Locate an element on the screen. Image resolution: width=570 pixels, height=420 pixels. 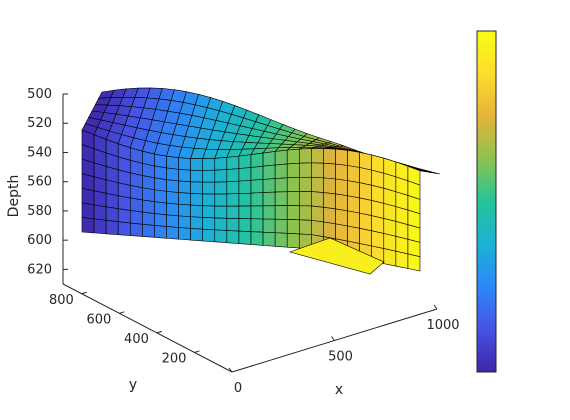
y-axis-line is located at coordinates (147, 328).